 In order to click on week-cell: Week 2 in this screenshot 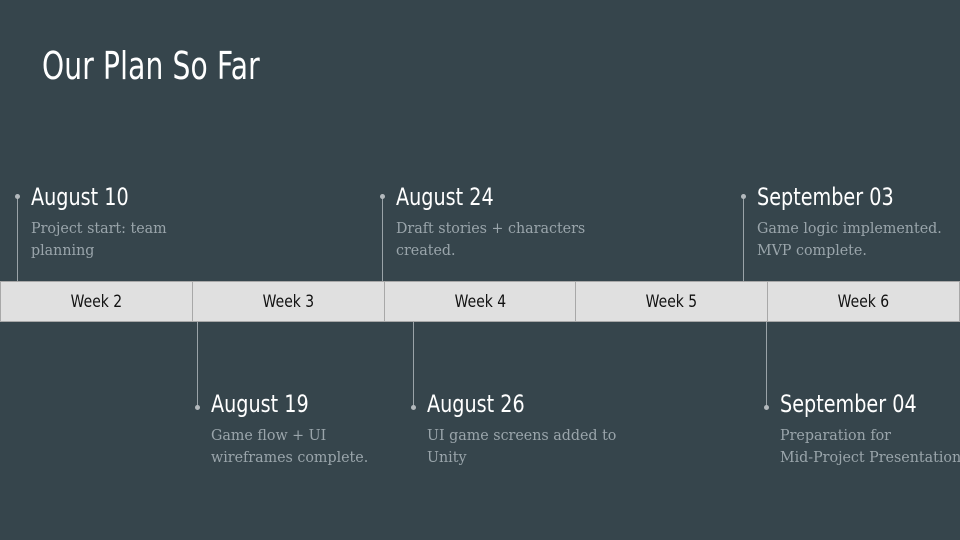, I will do `click(96, 301)`.